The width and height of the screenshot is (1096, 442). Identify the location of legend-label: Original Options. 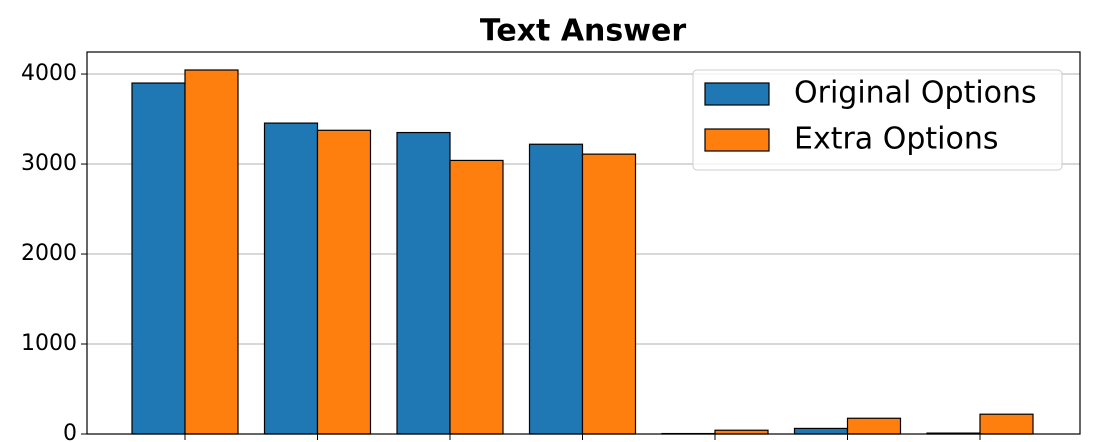
(915, 93).